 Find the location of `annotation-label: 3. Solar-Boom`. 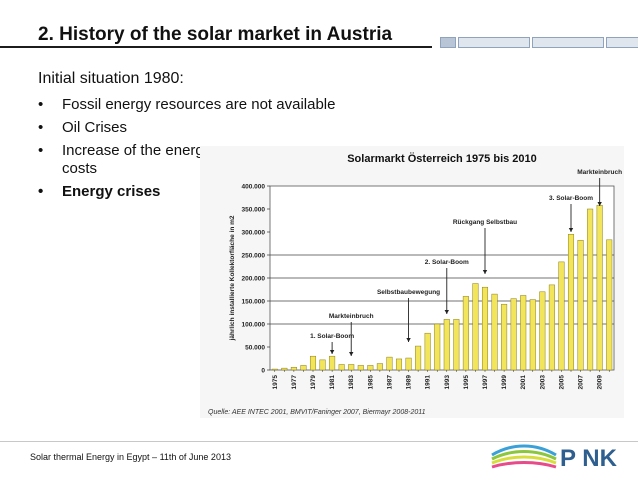

annotation-label: 3. Solar-Boom is located at coordinates (571, 198).